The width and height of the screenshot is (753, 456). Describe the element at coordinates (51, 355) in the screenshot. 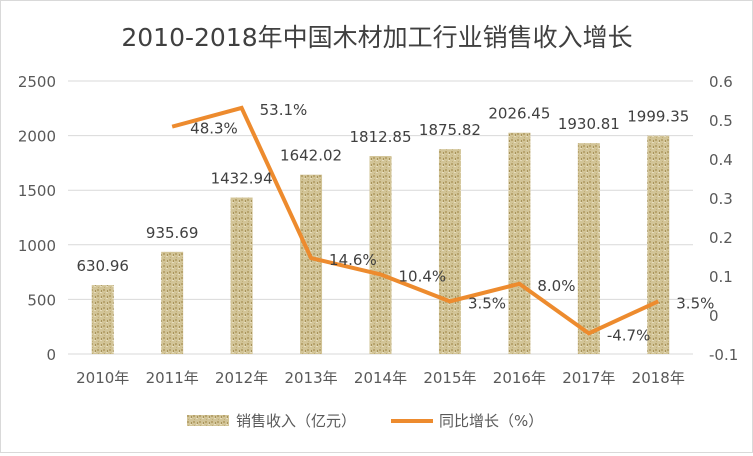

I see `left-axis-tick: 0` at that location.